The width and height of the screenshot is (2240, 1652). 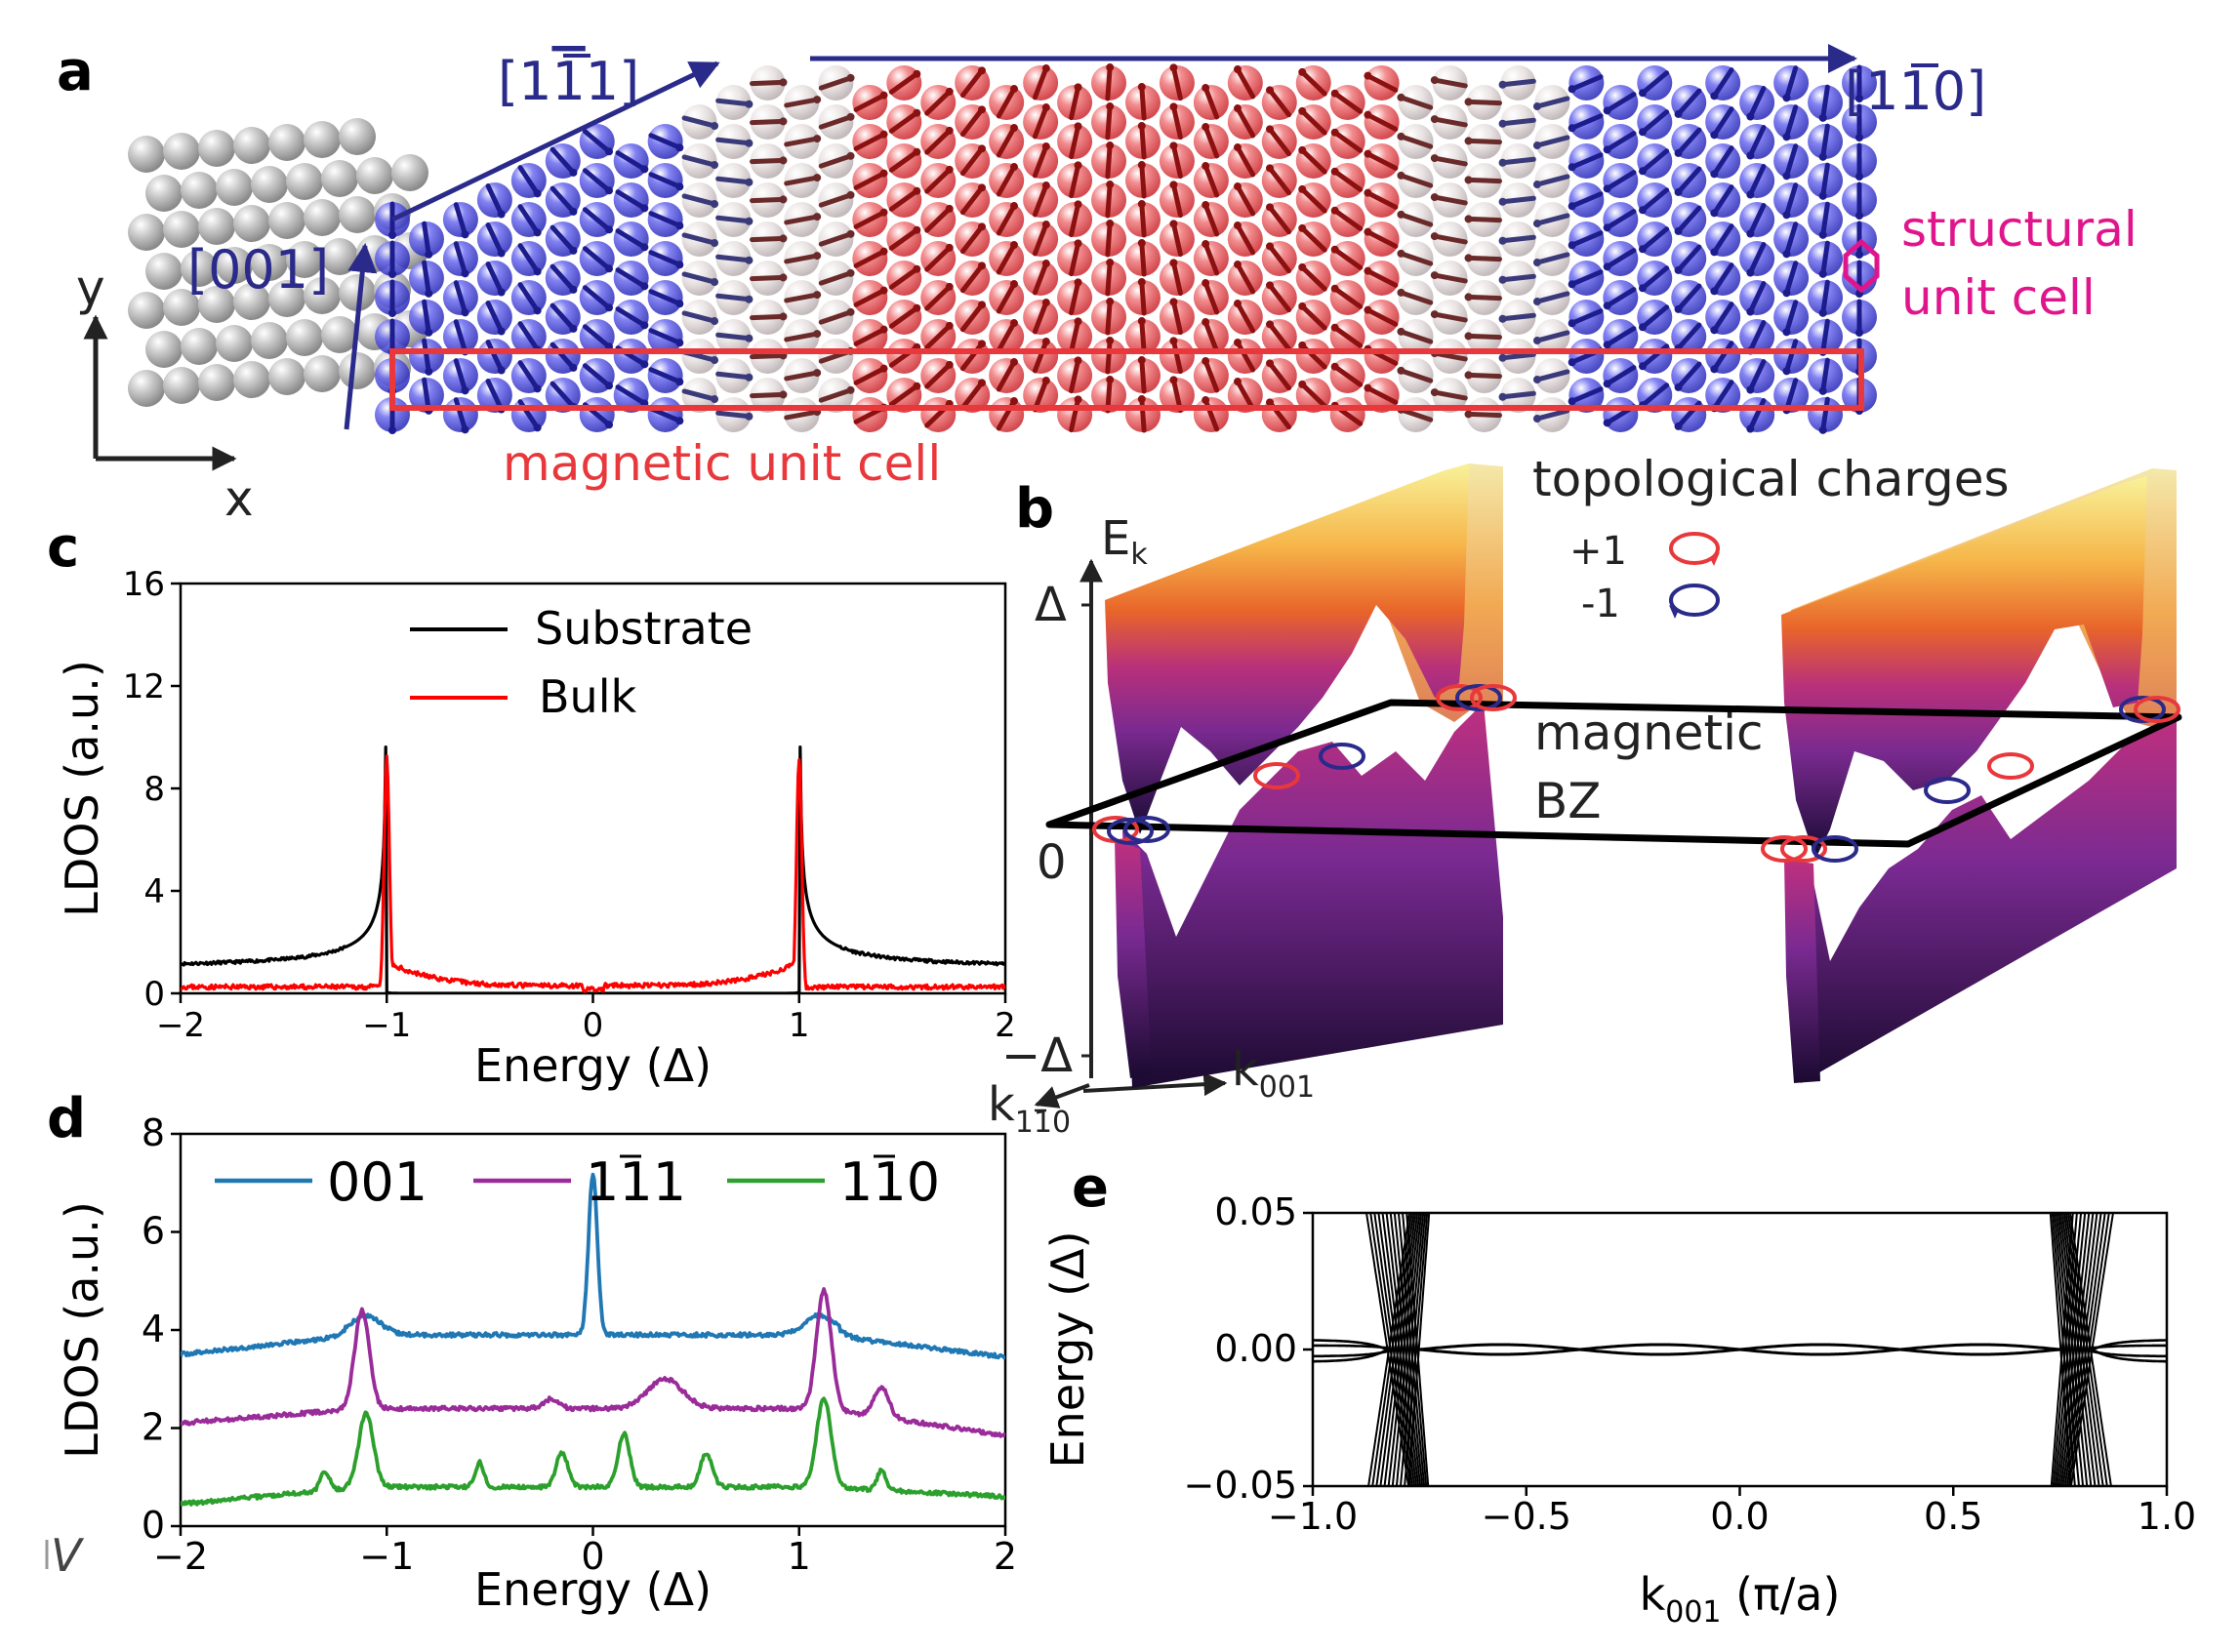 What do you see at coordinates (593, 1590) in the screenshot?
I see `d-xlabel: Energy (Δ)` at bounding box center [593, 1590].